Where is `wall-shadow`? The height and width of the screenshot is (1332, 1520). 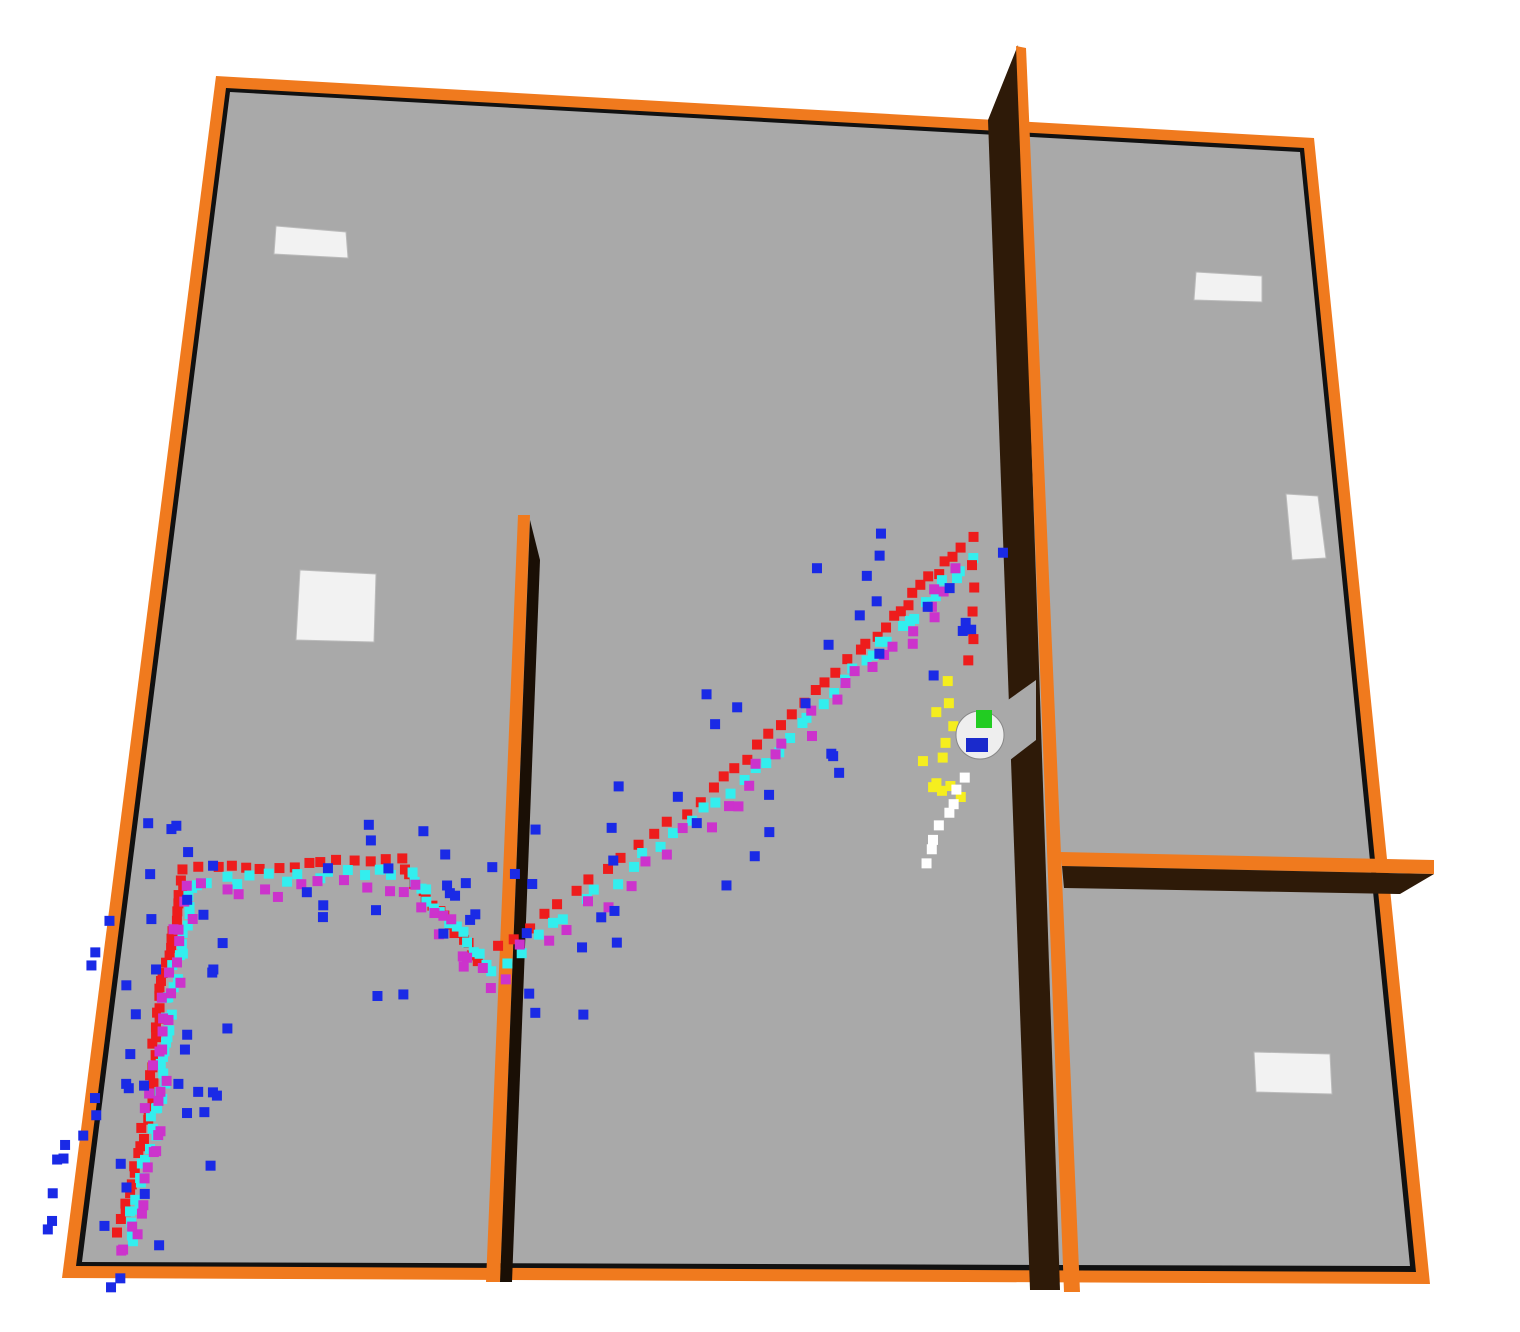 wall-shadow is located at coordinates (1024, 667).